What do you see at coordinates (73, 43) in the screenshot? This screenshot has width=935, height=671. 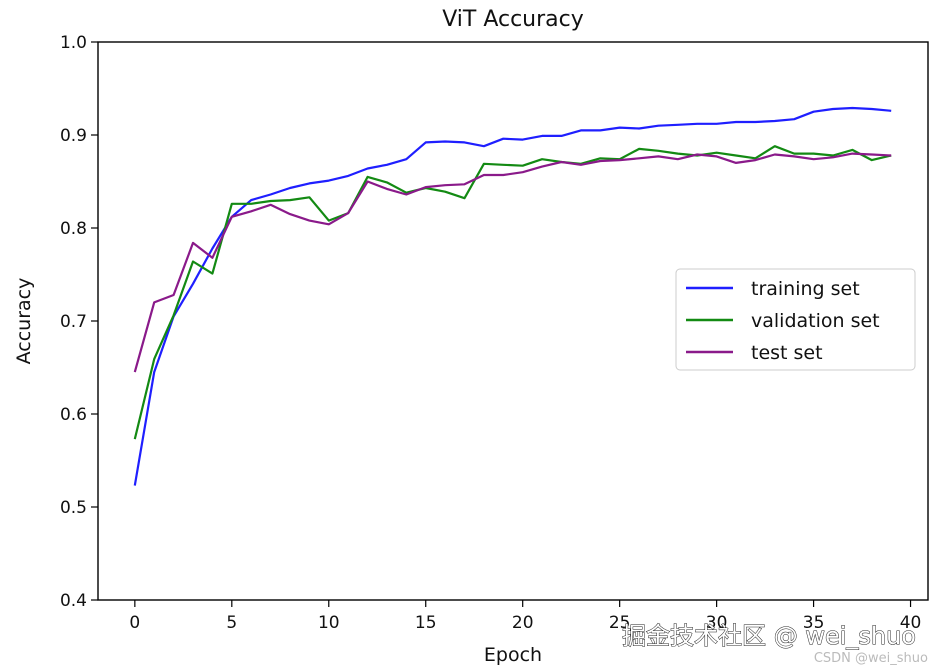 I see `y-tick-label: 1.0` at bounding box center [73, 43].